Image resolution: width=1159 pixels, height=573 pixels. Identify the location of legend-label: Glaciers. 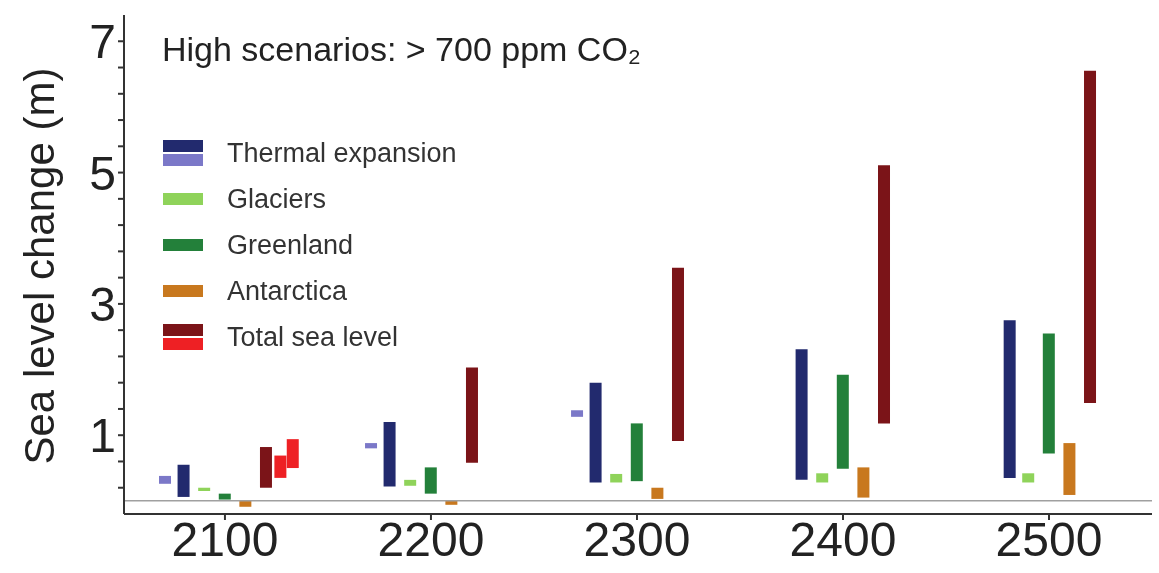
(277, 199).